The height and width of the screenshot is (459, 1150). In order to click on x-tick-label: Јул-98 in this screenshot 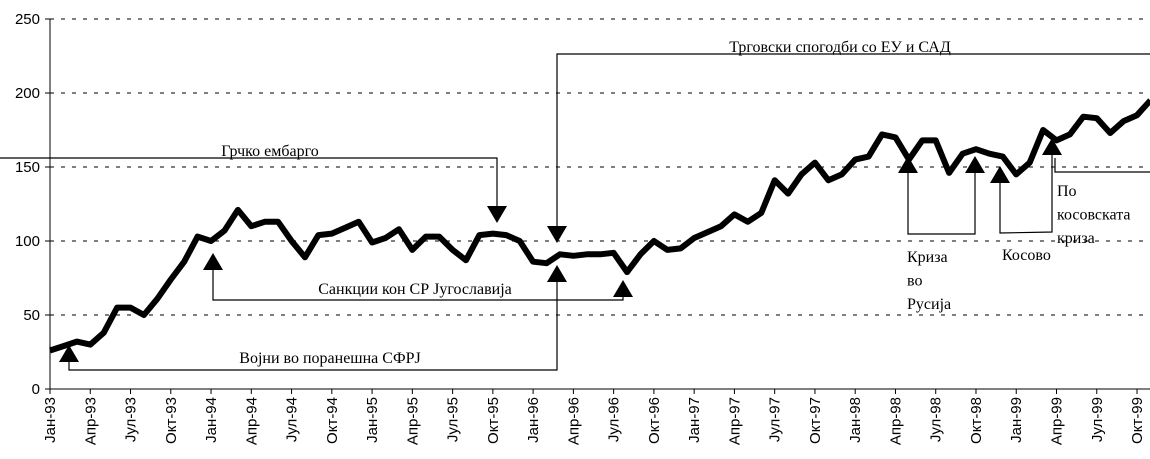, I will do `click(936, 419)`.